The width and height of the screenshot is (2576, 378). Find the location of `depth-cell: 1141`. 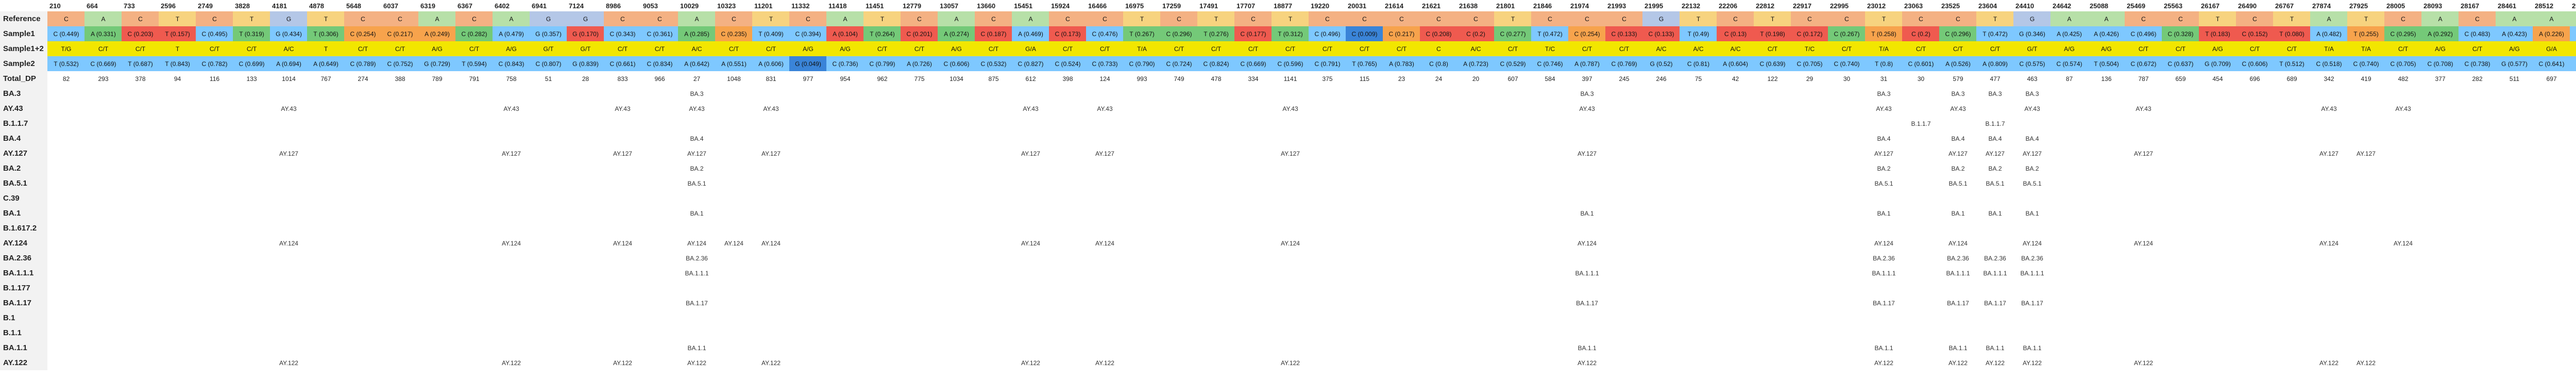

depth-cell: 1141 is located at coordinates (1291, 78).